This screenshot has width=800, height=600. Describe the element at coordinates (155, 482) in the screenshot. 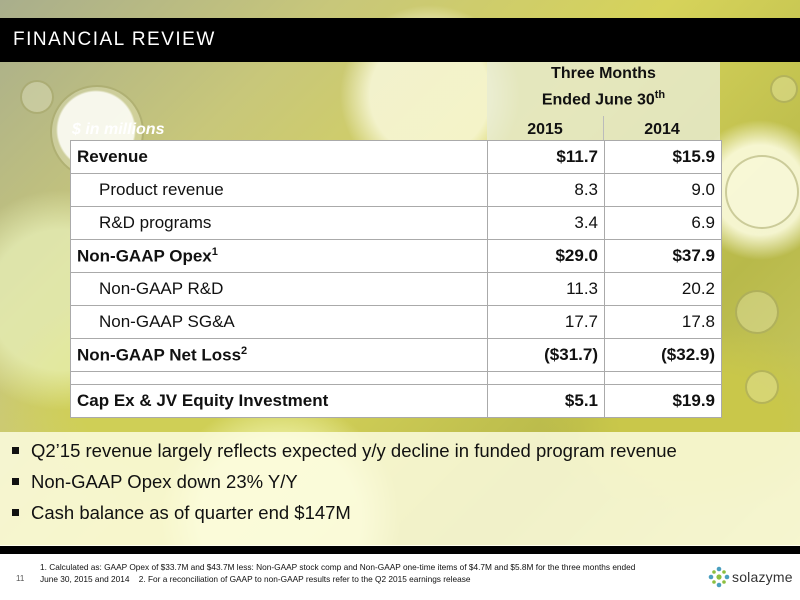

I see `bullet-item: Non-GAAP Opex down 23% Y/Y` at that location.